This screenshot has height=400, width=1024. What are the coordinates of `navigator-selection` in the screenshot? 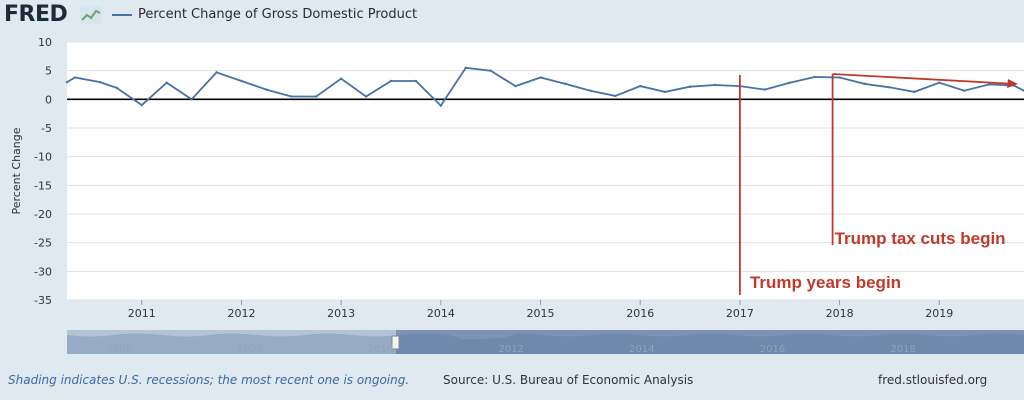 It's located at (710, 342).